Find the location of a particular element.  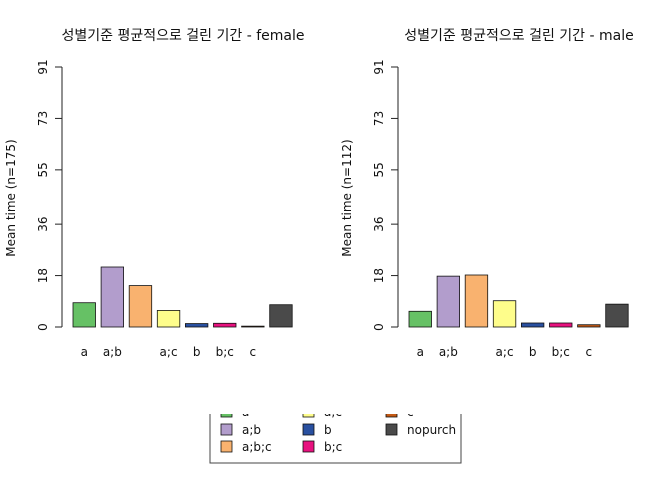

x-tick-label-female-5: c is located at coordinates (253, 352).